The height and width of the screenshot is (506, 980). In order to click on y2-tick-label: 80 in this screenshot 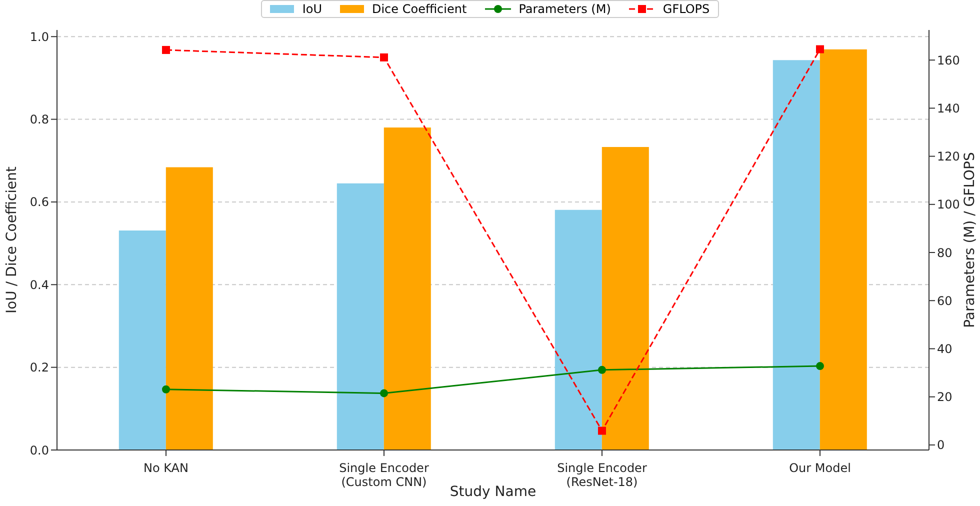, I will do `click(944, 253)`.